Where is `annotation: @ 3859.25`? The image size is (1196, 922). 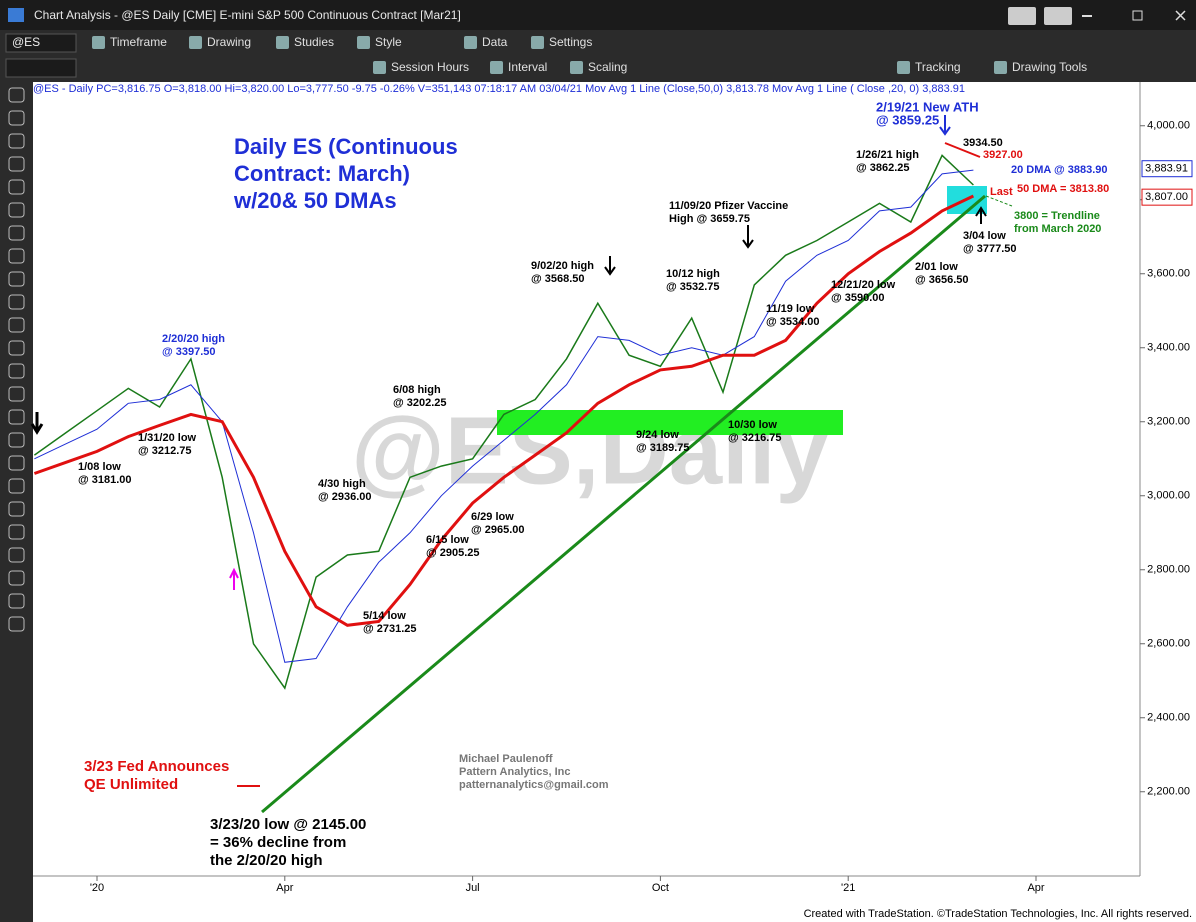 annotation: @ 3859.25 is located at coordinates (907, 119).